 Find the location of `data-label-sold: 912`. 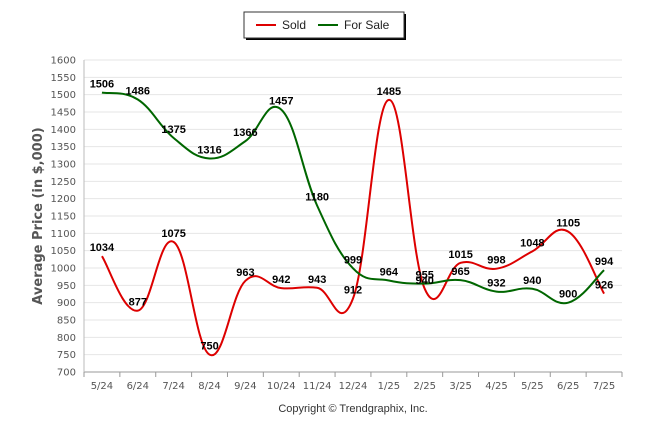

data-label-sold: 912 is located at coordinates (353, 291).